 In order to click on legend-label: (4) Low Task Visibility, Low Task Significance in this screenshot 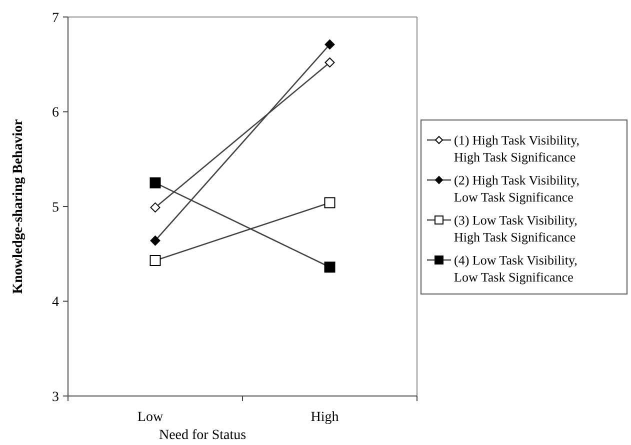, I will do `click(516, 268)`.